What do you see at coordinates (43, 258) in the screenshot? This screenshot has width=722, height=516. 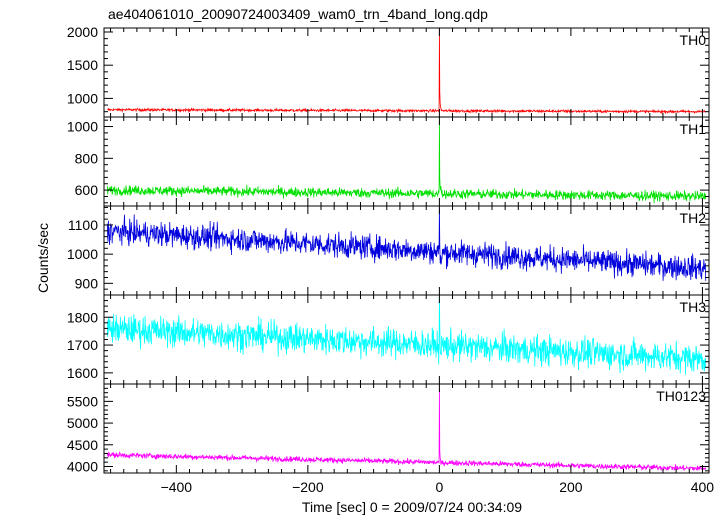 I see `y-axis-label: Counts/sec` at bounding box center [43, 258].